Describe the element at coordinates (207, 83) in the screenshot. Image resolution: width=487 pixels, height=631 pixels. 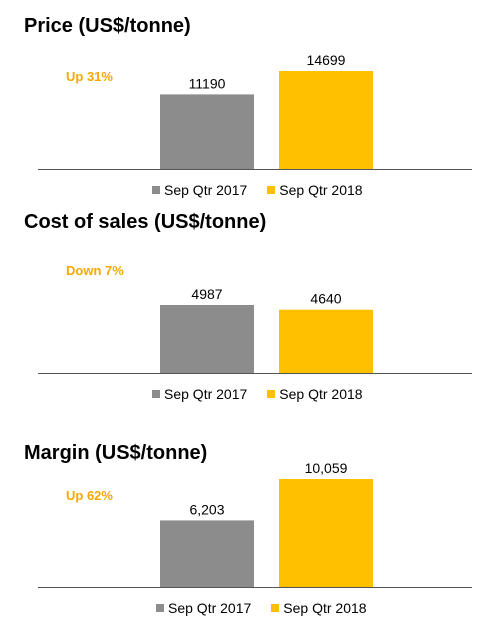
I see `data-label-sep-qtr-2017: 11190` at that location.